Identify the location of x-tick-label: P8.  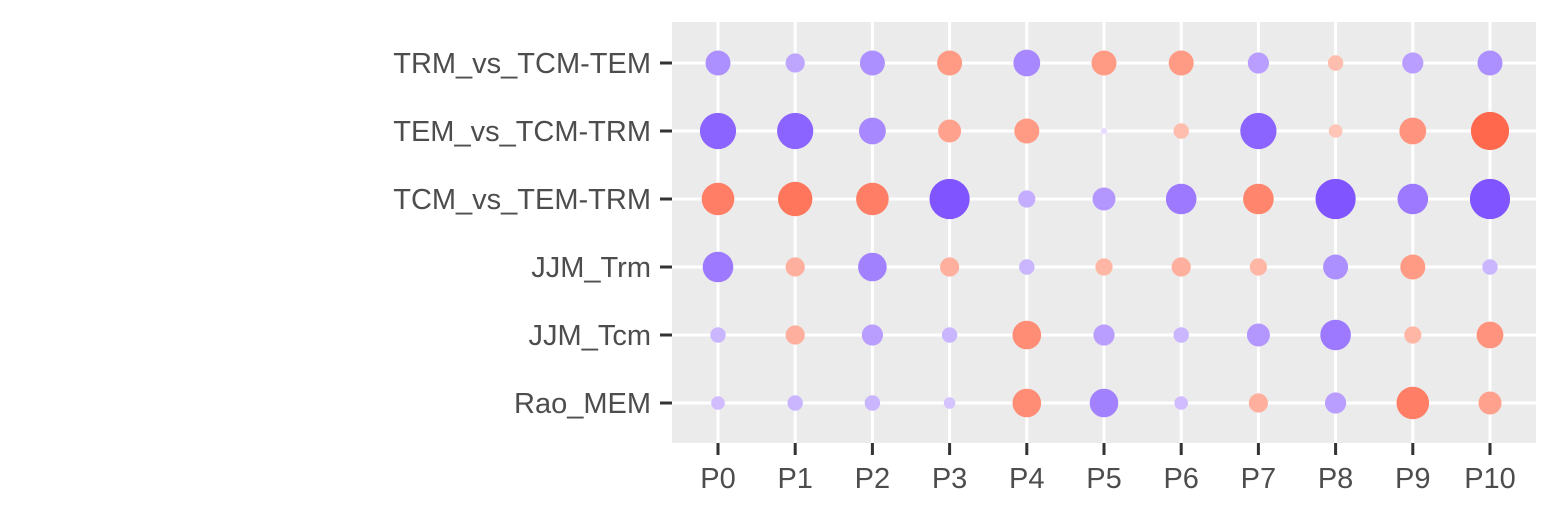
(1335, 479).